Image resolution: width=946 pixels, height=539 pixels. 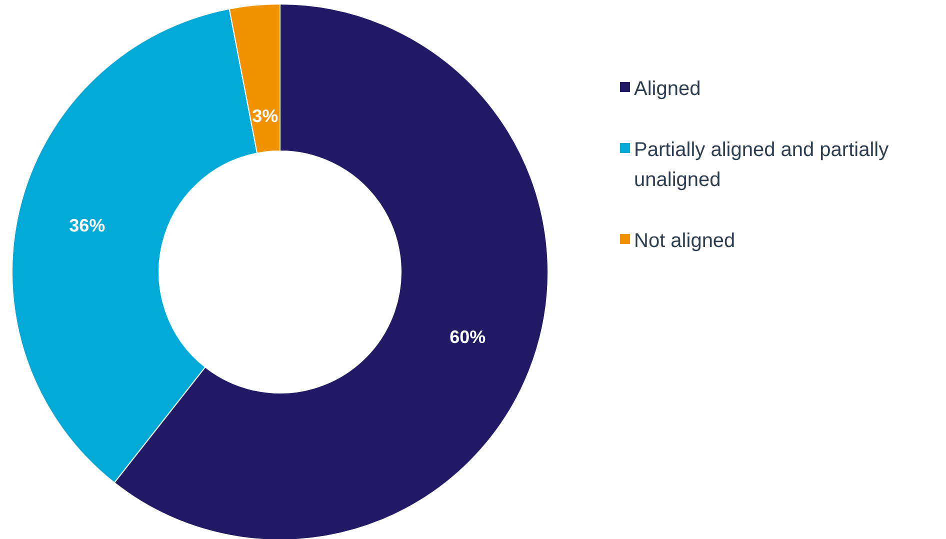 I want to click on legend-label: Not aligned, so click(x=685, y=241).